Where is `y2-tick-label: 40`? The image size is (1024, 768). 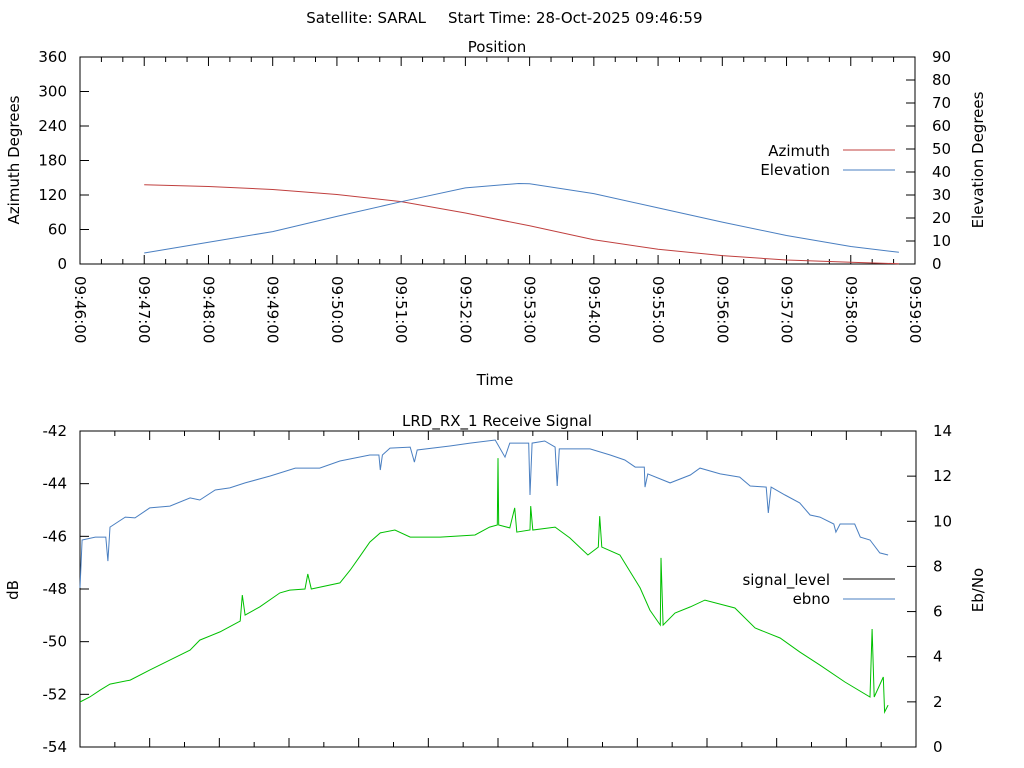 y2-tick-label: 40 is located at coordinates (941, 172).